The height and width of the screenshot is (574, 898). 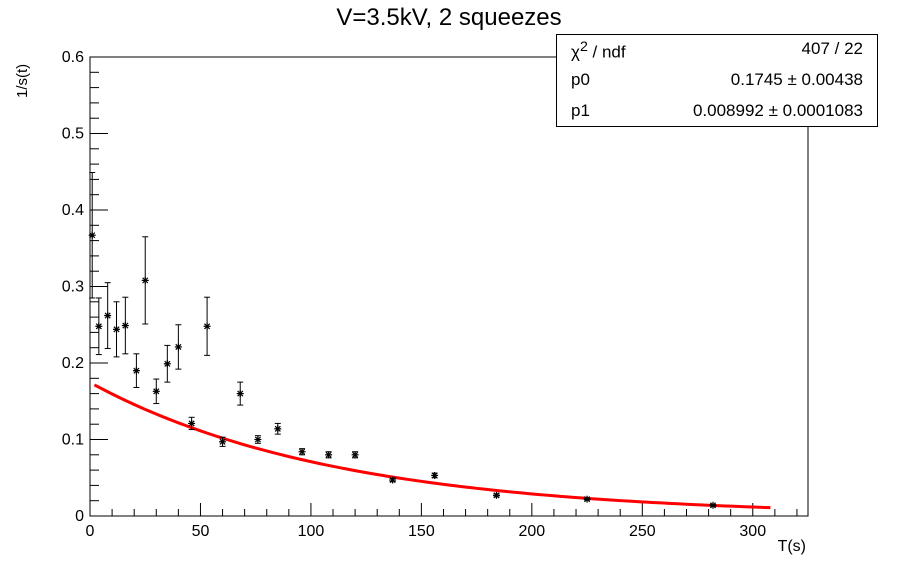 I want to click on p1-label: p1, so click(x=580, y=110).